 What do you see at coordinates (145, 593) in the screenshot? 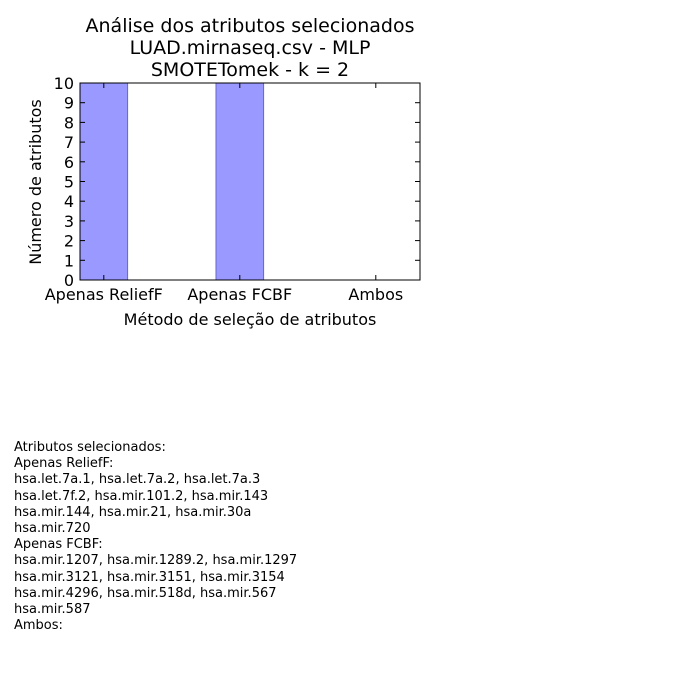
I see `attributes-text-line: hsa.mir.4296, hsa.mir.518d, hsa.mir.567` at bounding box center [145, 593].